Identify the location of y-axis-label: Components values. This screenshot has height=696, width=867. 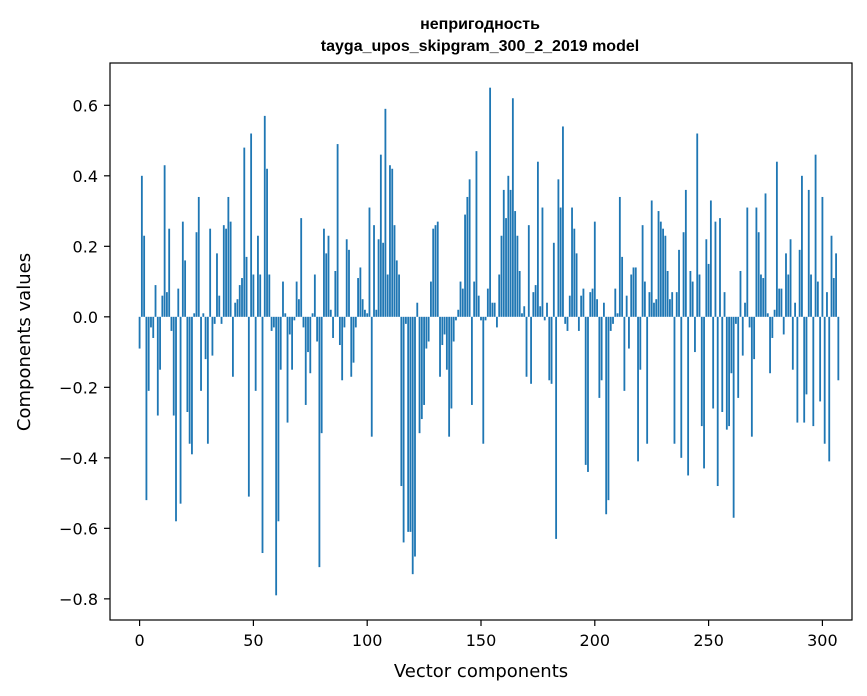
(24, 342).